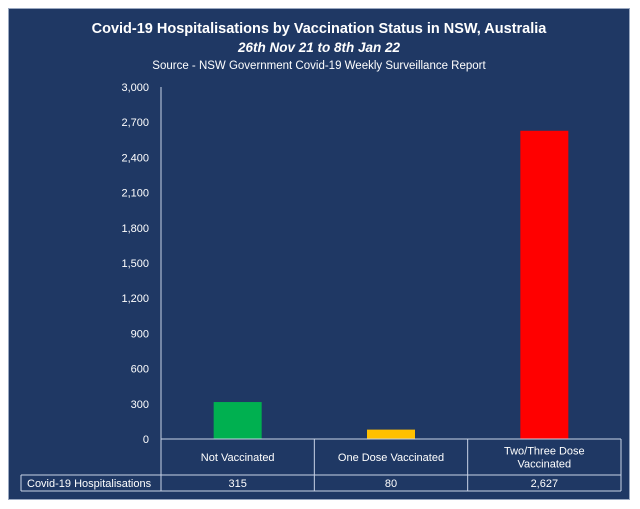 This screenshot has width=640, height=509. Describe the element at coordinates (545, 465) in the screenshot. I see `category-label: Vaccinated` at that location.